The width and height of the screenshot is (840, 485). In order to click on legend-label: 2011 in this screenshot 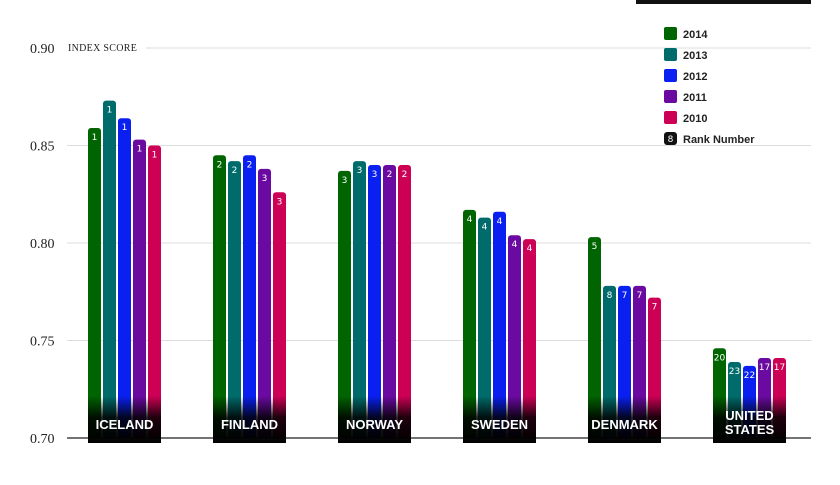, I will do `click(695, 98)`.